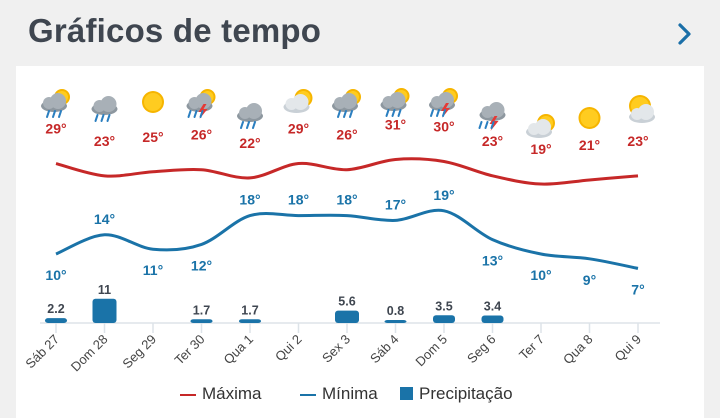 The height and width of the screenshot is (418, 720). What do you see at coordinates (175, 30) in the screenshot?
I see `page-title: Gráficos de tempo` at bounding box center [175, 30].